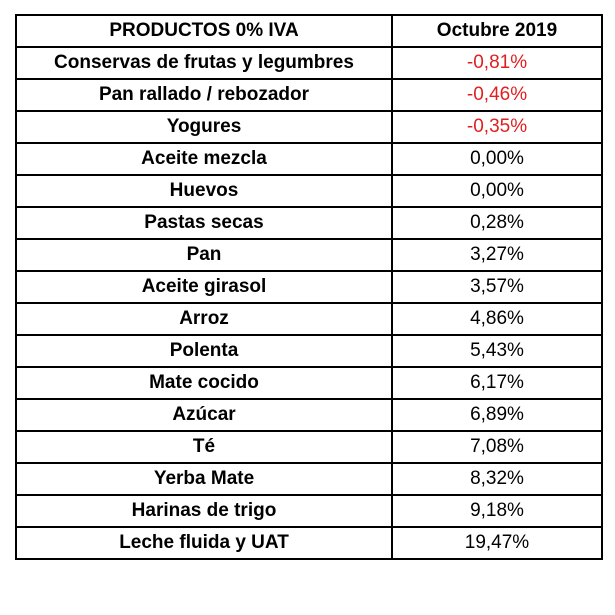  I want to click on price-change-cell: 3,27%, so click(497, 255).